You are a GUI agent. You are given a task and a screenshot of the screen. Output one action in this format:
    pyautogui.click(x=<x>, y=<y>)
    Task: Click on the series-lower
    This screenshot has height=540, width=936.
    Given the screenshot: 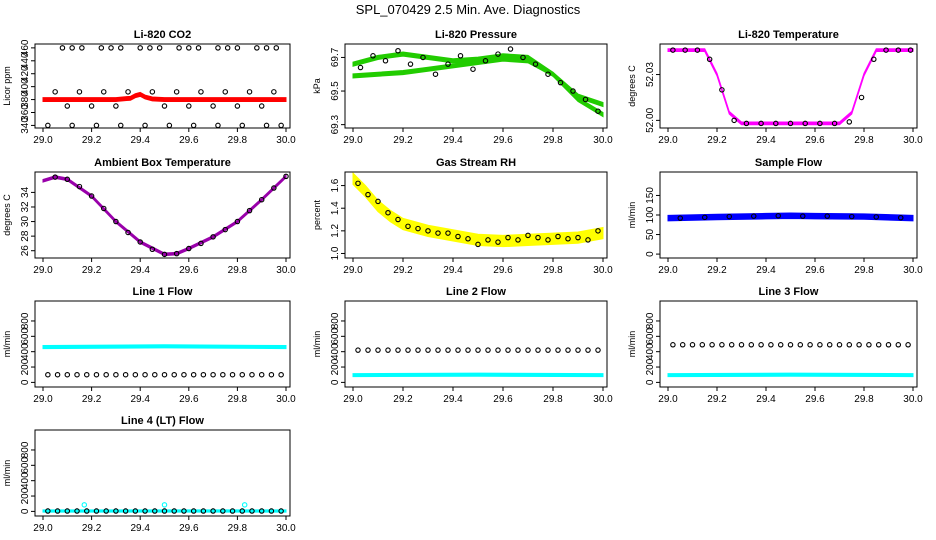 What is the action you would take?
    pyautogui.click(x=478, y=87)
    